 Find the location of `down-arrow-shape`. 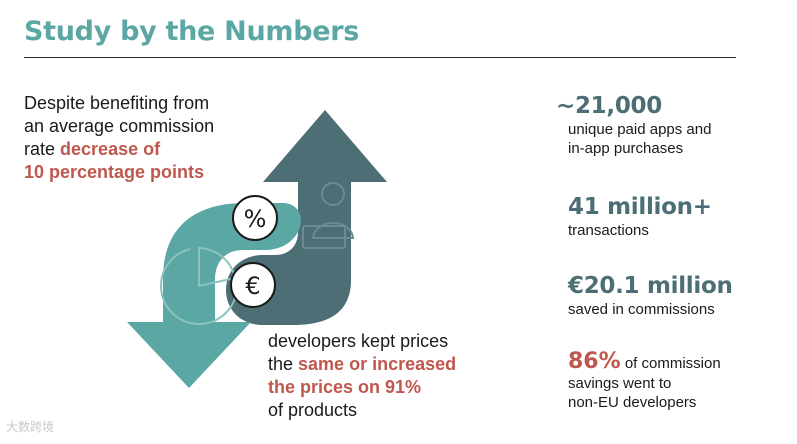

down-arrow-shape is located at coordinates (214, 295).